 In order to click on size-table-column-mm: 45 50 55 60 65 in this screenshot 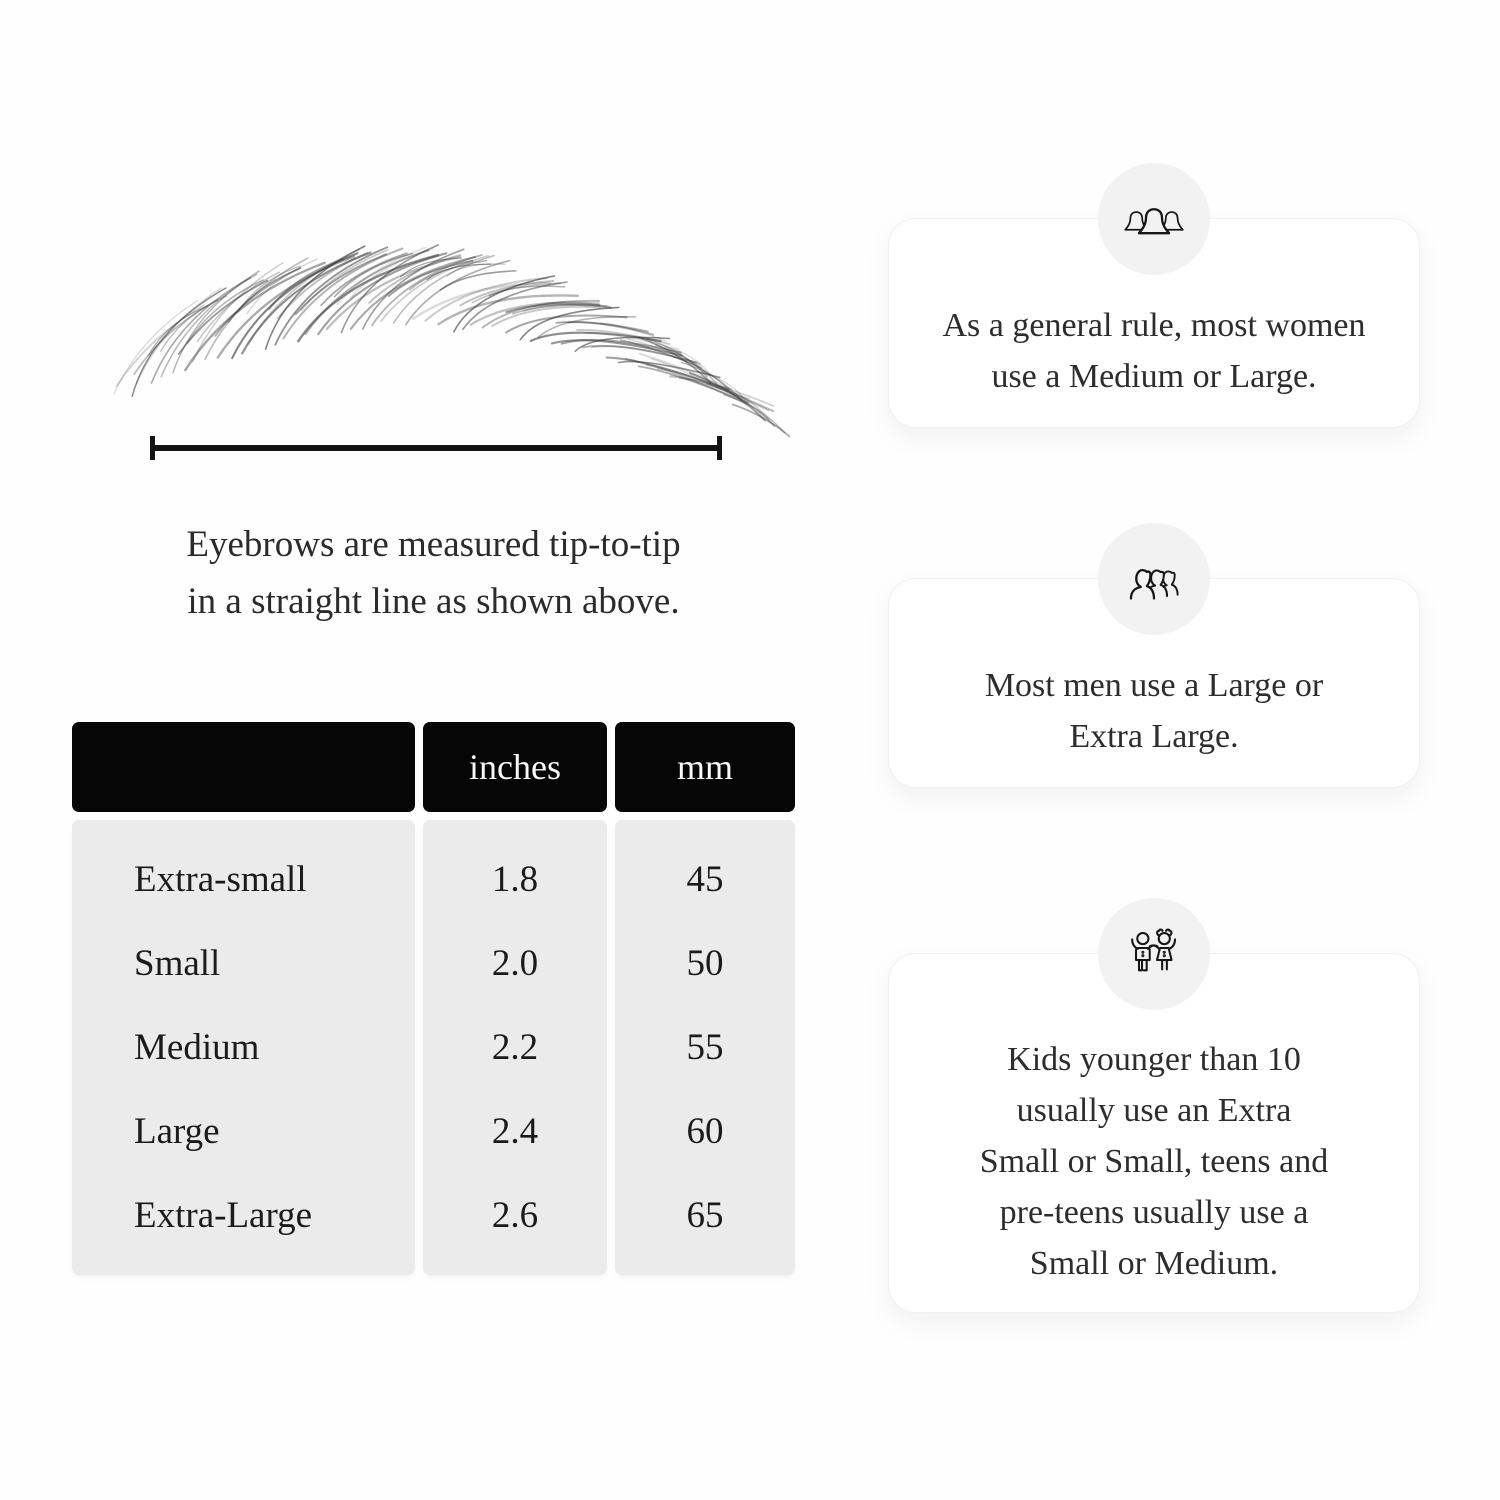, I will do `click(705, 1047)`.